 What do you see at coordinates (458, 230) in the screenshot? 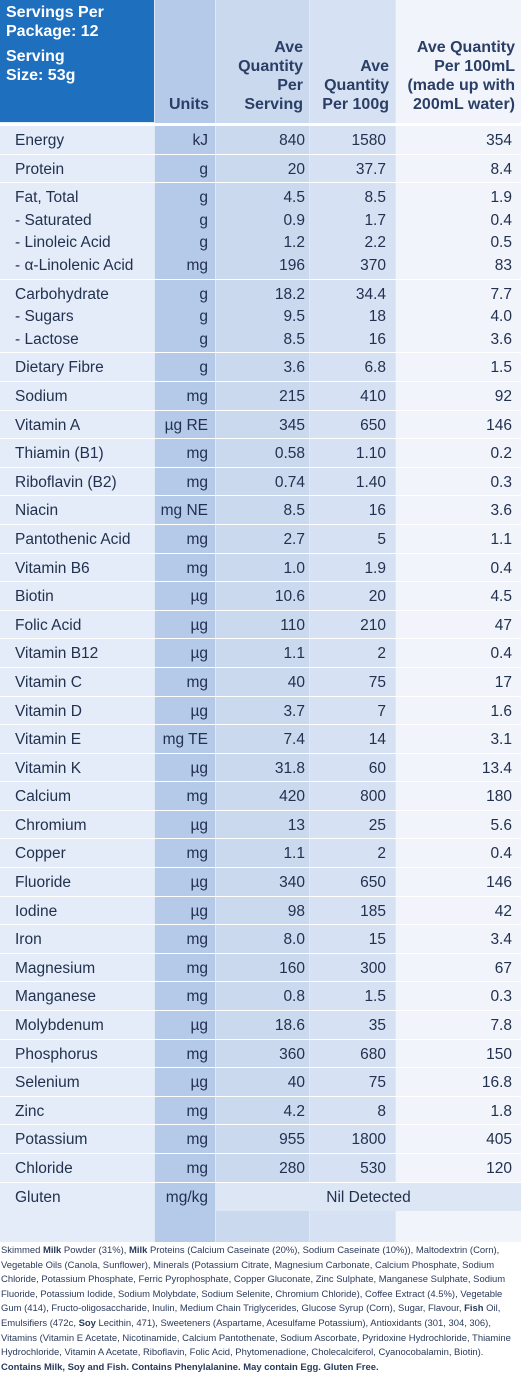
I see `value-per-100ml-cell: 1.9 0.4 0.5 83` at bounding box center [458, 230].